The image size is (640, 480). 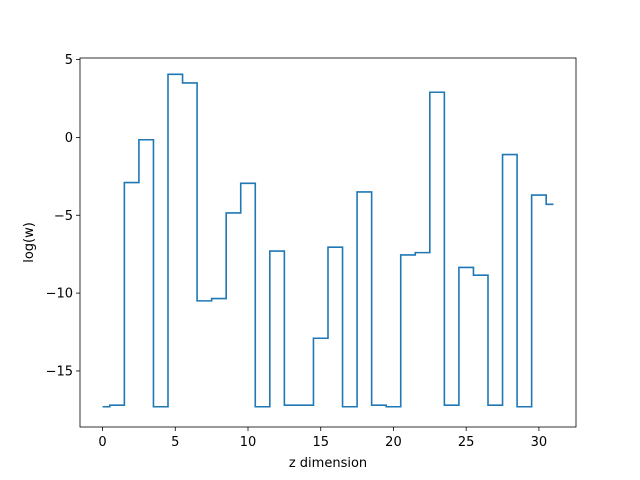 I want to click on x-axis-label: z dimension, so click(x=328, y=463).